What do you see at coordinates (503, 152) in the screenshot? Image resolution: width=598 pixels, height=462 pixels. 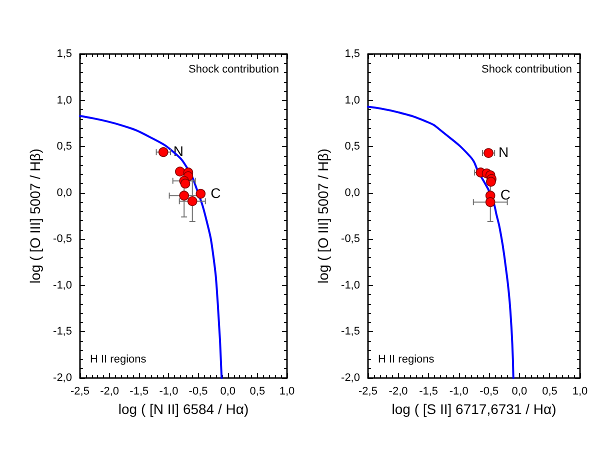 I see `annotation: N` at bounding box center [503, 152].